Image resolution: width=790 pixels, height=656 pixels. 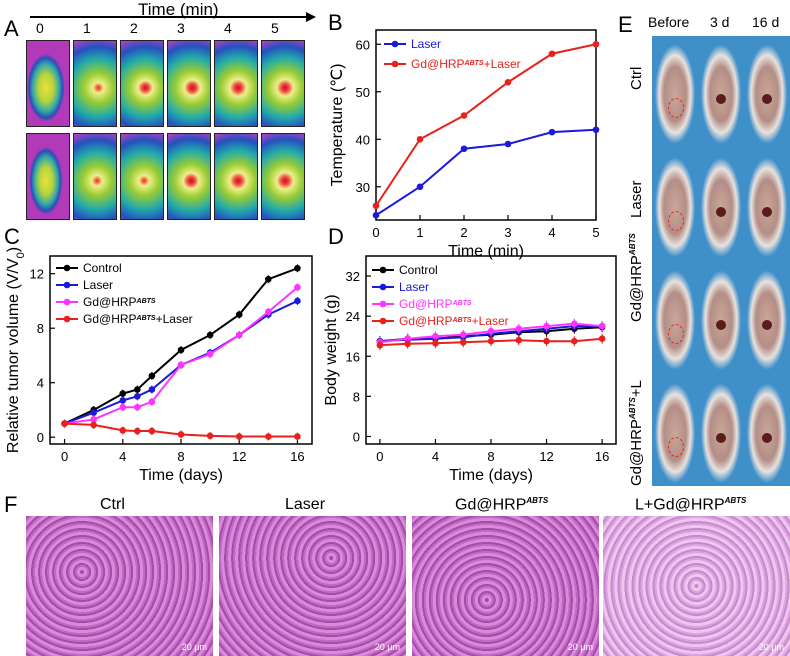 What do you see at coordinates (12, 236) in the screenshot?
I see `panel-c-label: C` at bounding box center [12, 236].